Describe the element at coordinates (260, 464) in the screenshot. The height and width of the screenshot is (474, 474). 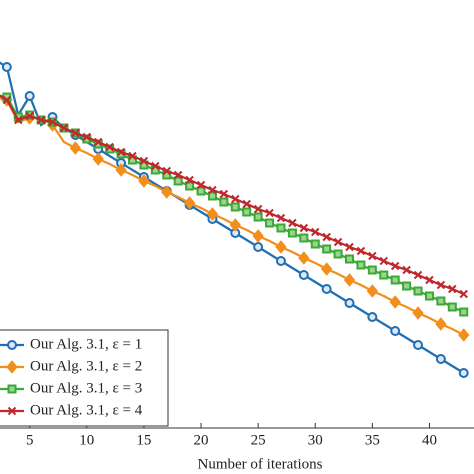
I see `x-axis-label: Number of iterations` at that location.